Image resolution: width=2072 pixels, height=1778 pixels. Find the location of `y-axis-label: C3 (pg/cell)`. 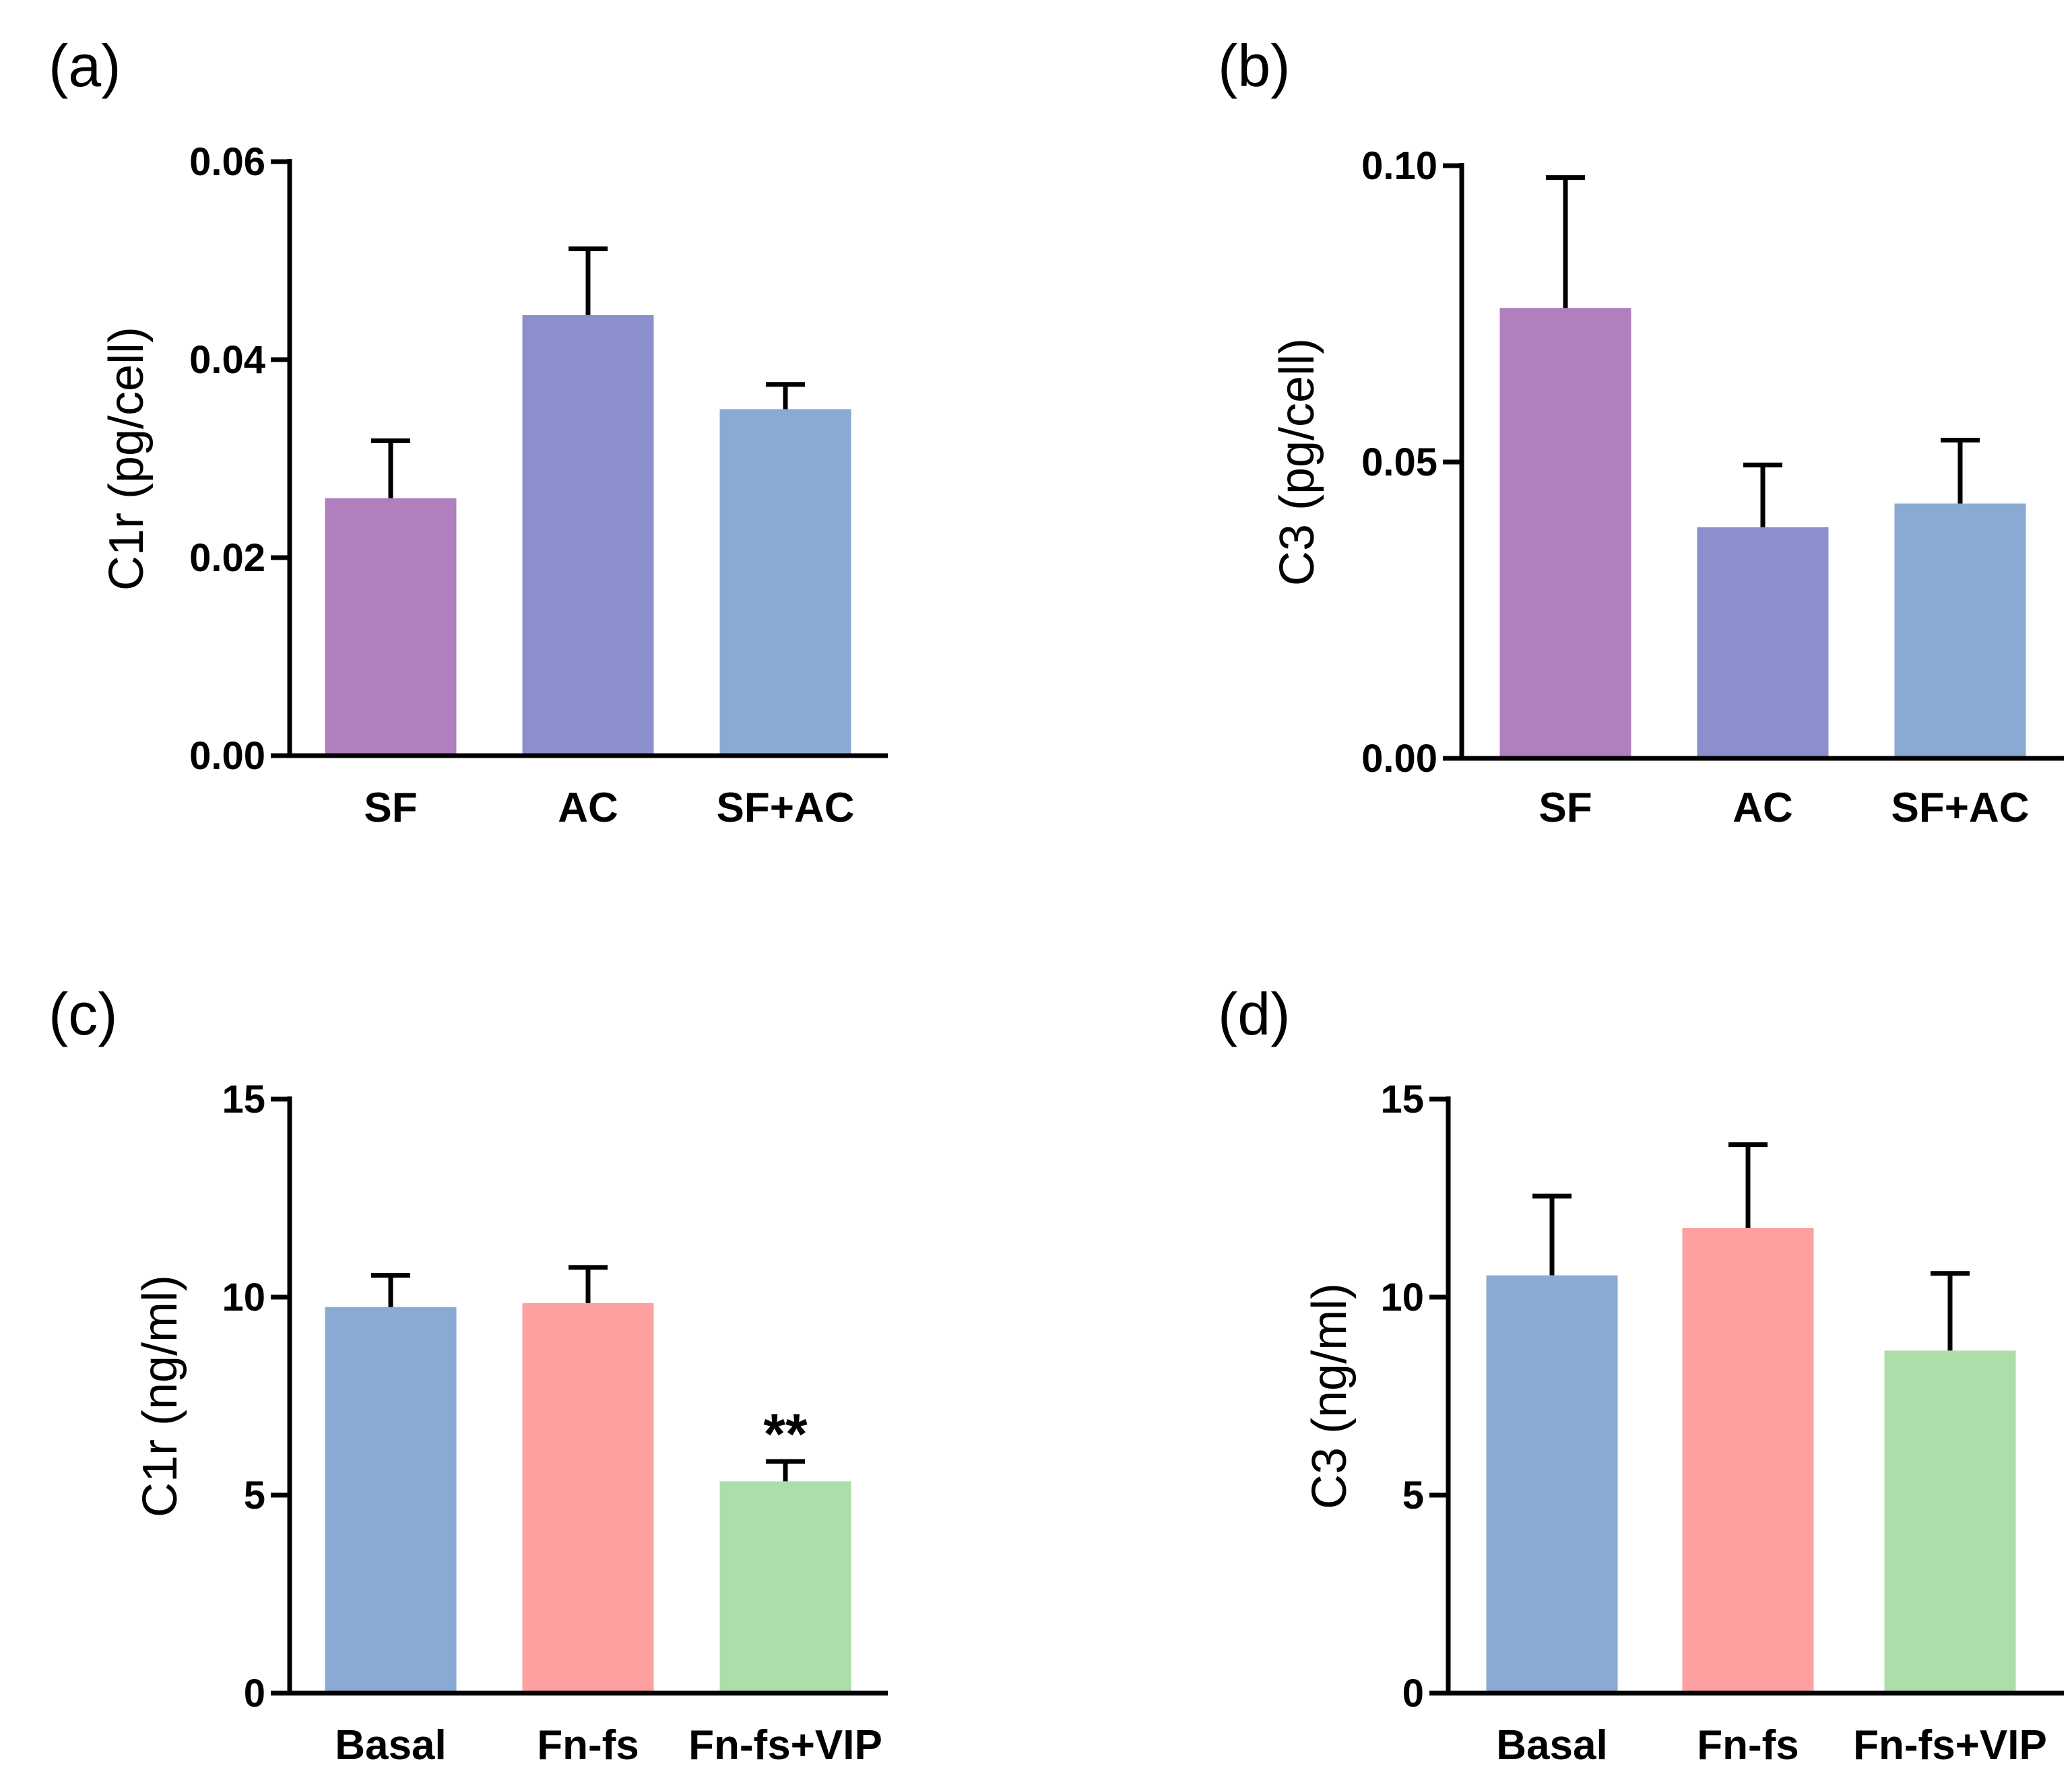

y-axis-label: C3 (pg/cell) is located at coordinates (1297, 462).